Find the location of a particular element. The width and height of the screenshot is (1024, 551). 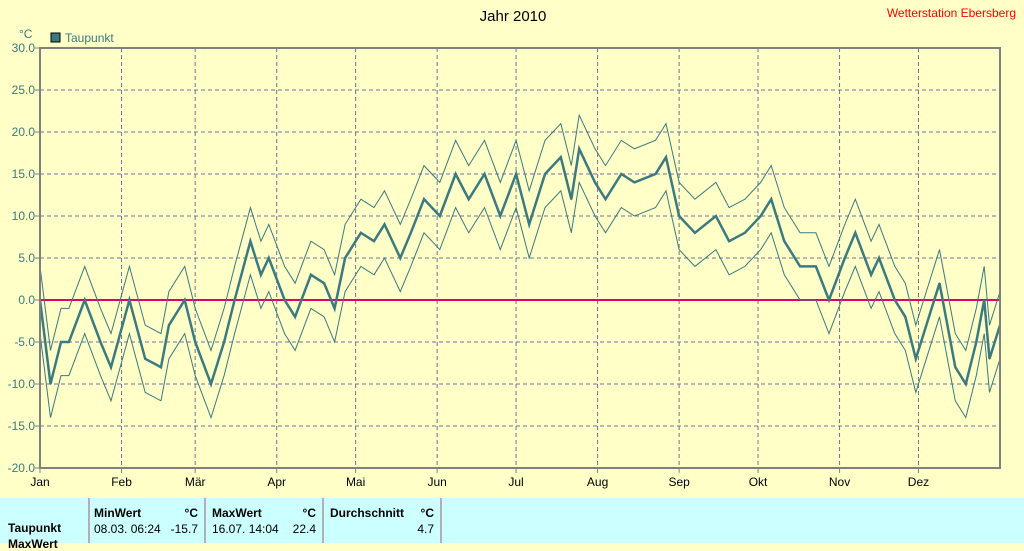

row-label: Taupunkt is located at coordinates (35, 528).